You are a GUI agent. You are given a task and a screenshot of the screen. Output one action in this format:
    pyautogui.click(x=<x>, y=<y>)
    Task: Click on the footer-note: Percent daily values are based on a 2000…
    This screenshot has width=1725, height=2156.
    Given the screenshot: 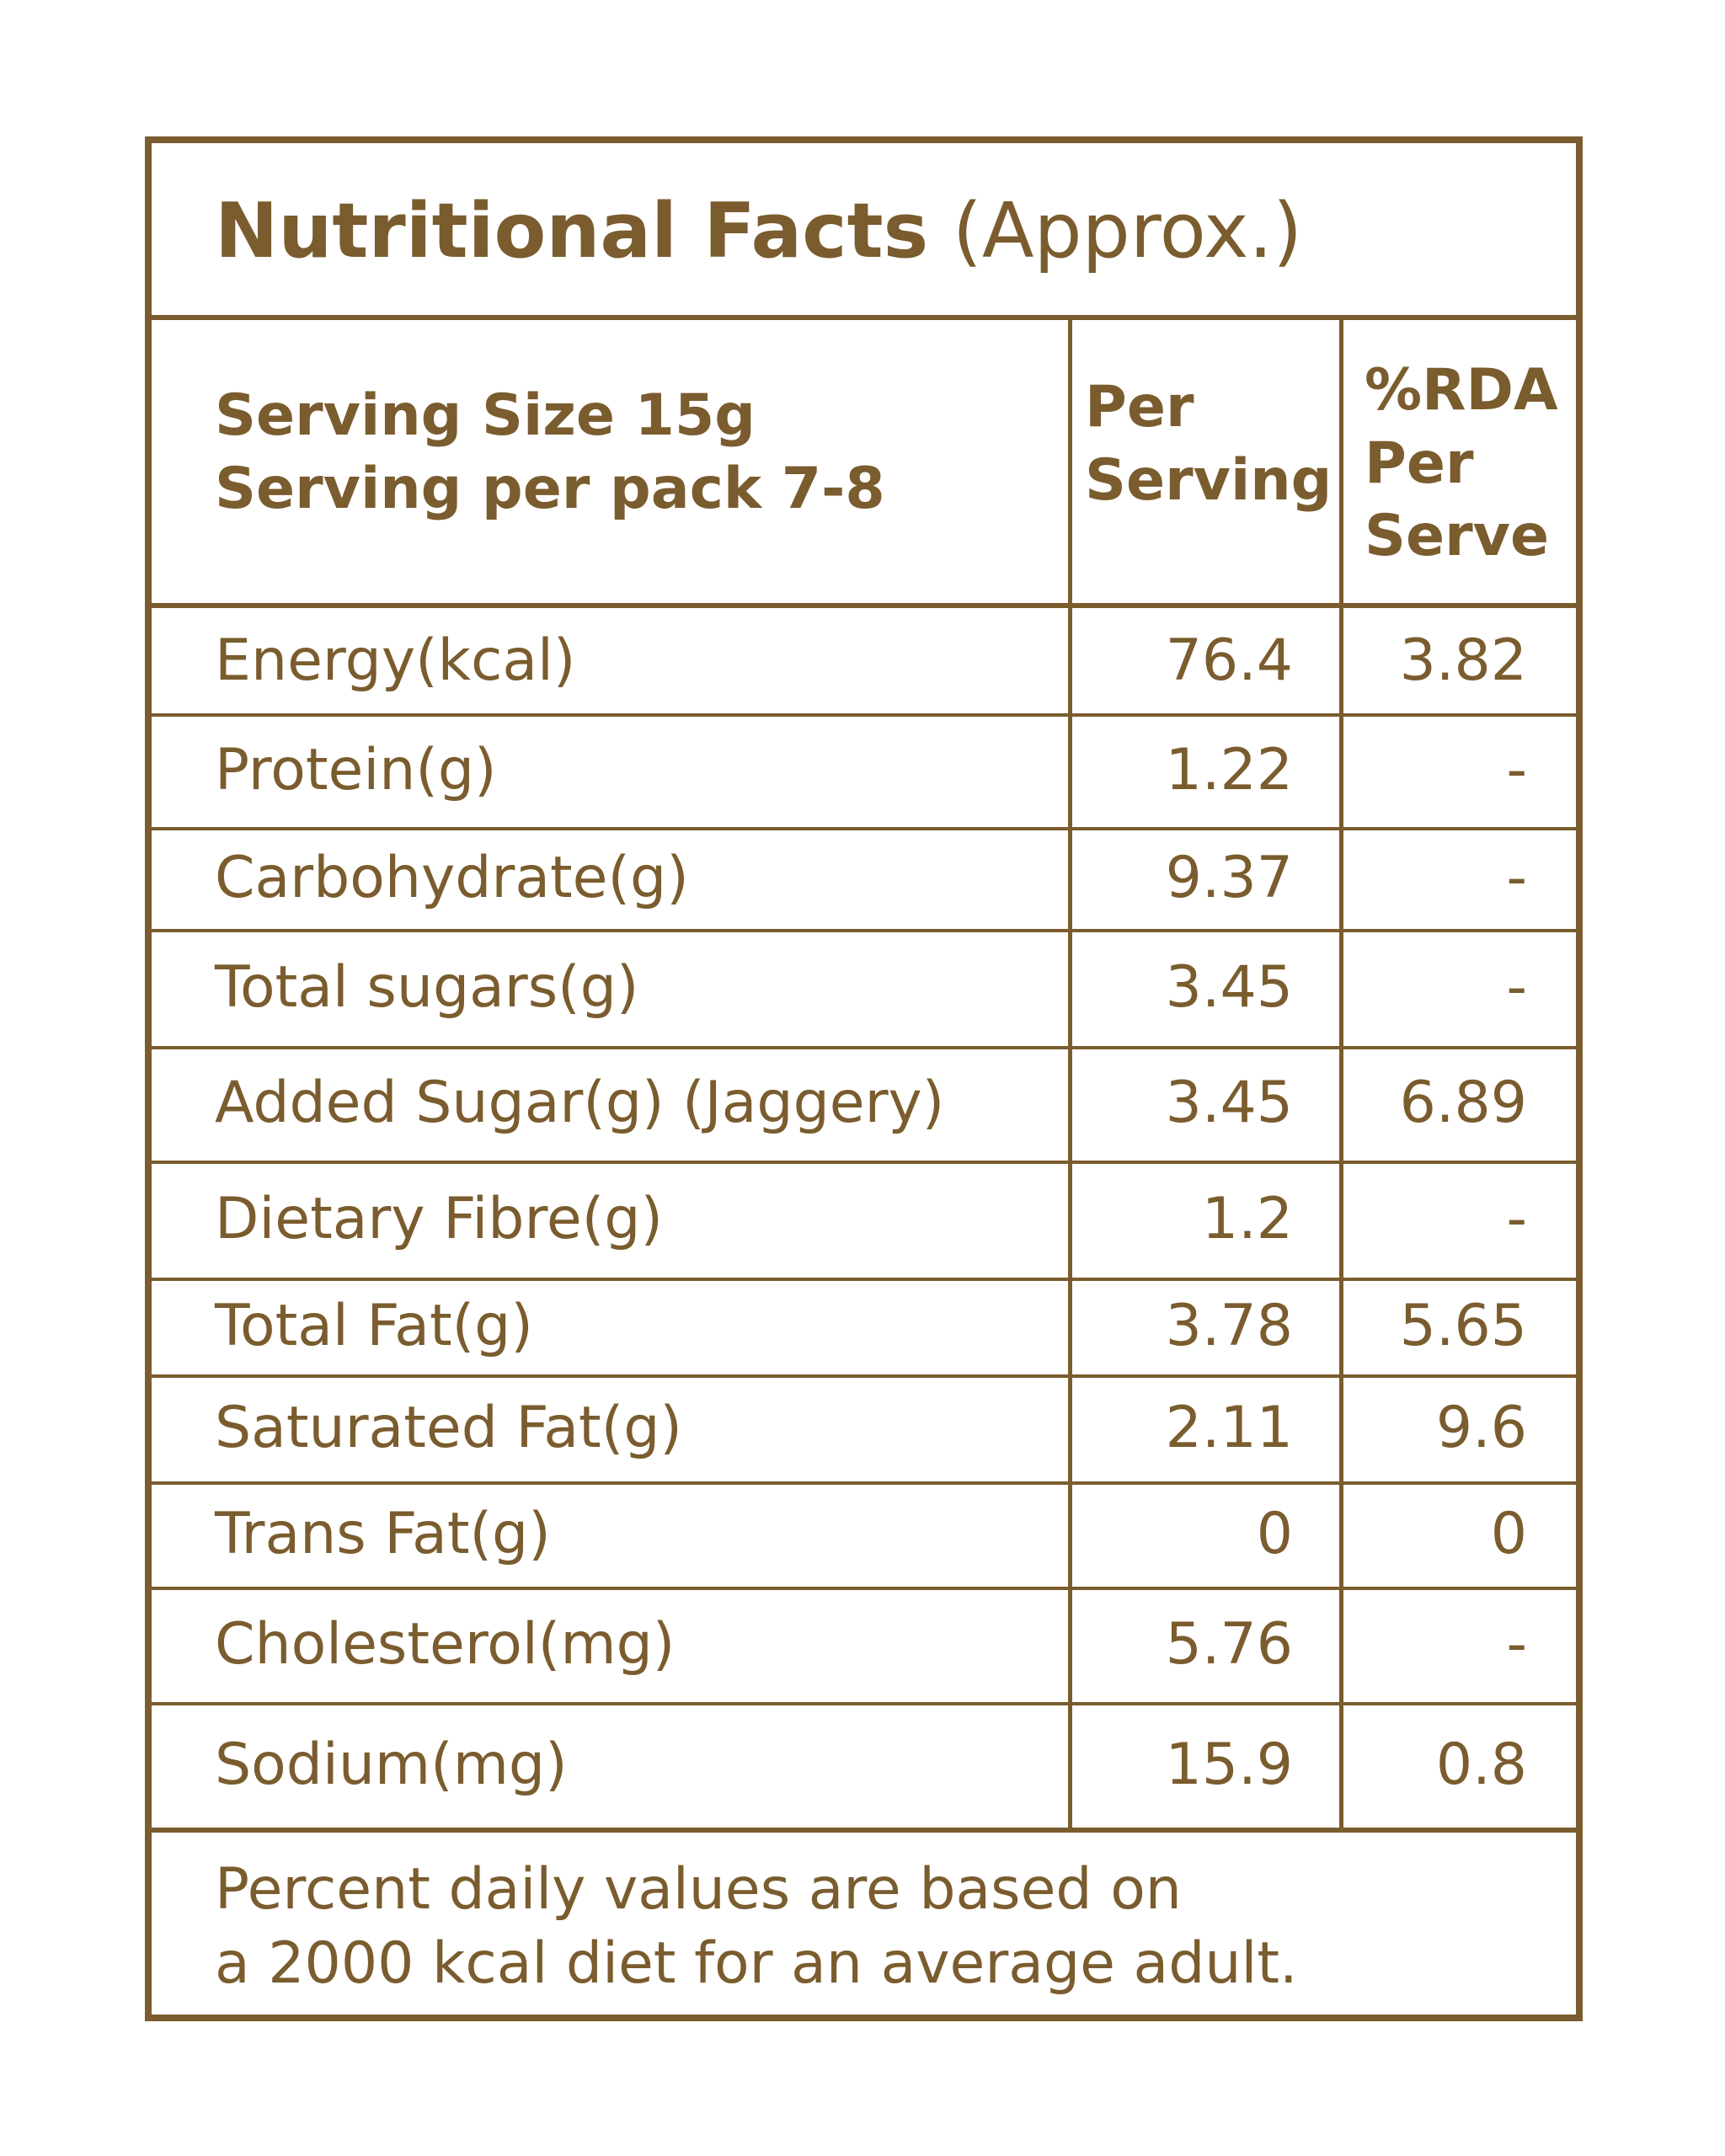 What is the action you would take?
    pyautogui.click(x=756, y=1927)
    